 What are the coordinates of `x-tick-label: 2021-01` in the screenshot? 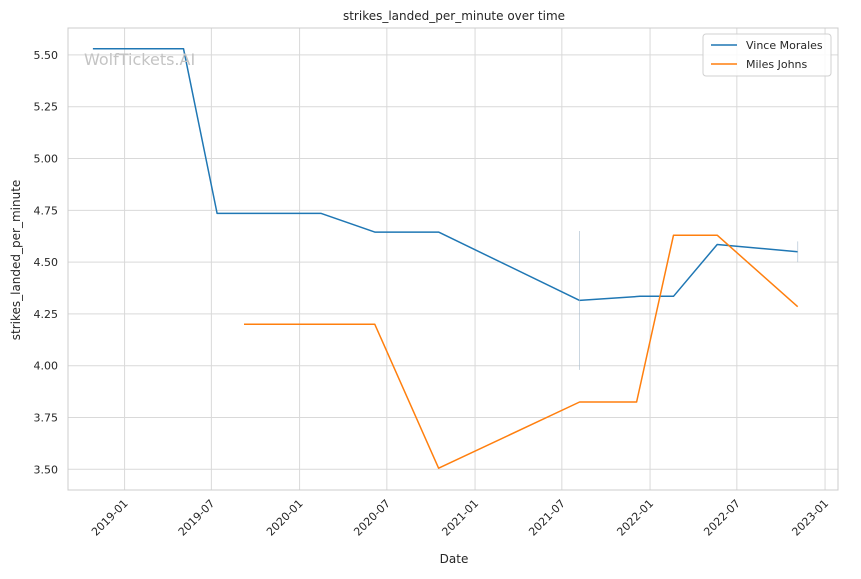 It's located at (460, 518).